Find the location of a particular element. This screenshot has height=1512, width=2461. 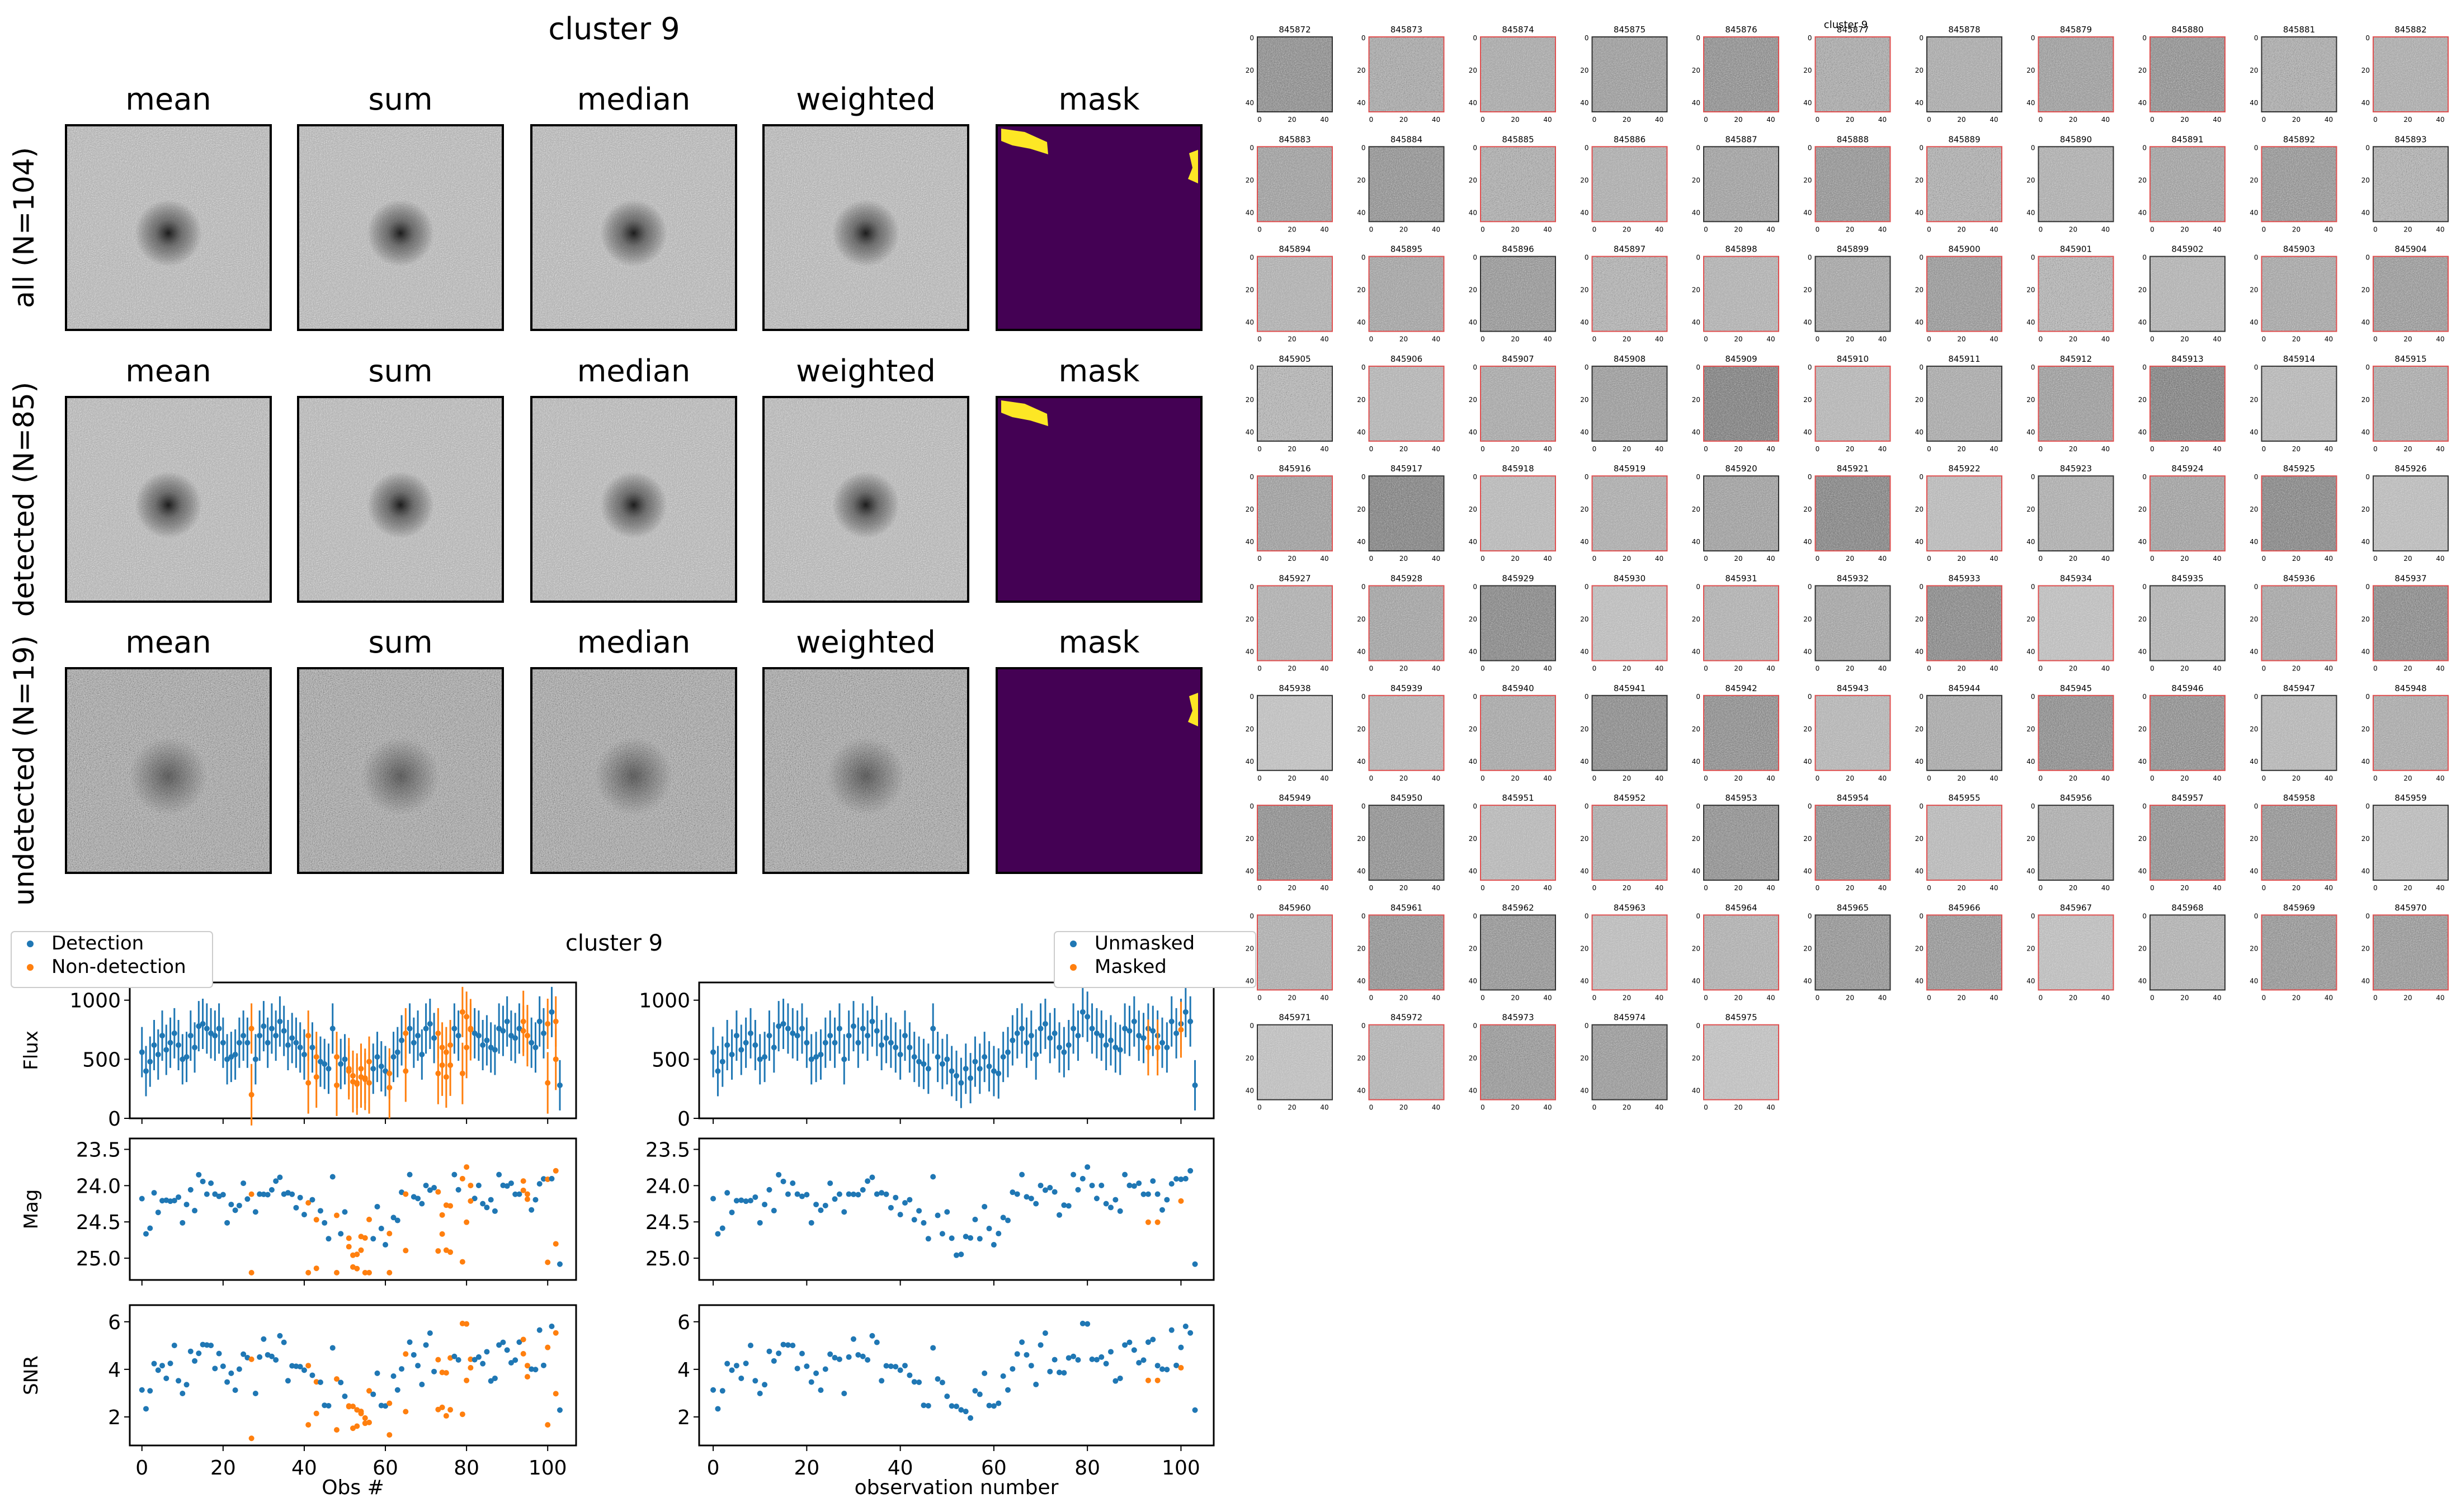

right-legend-box is located at coordinates (1155, 959).